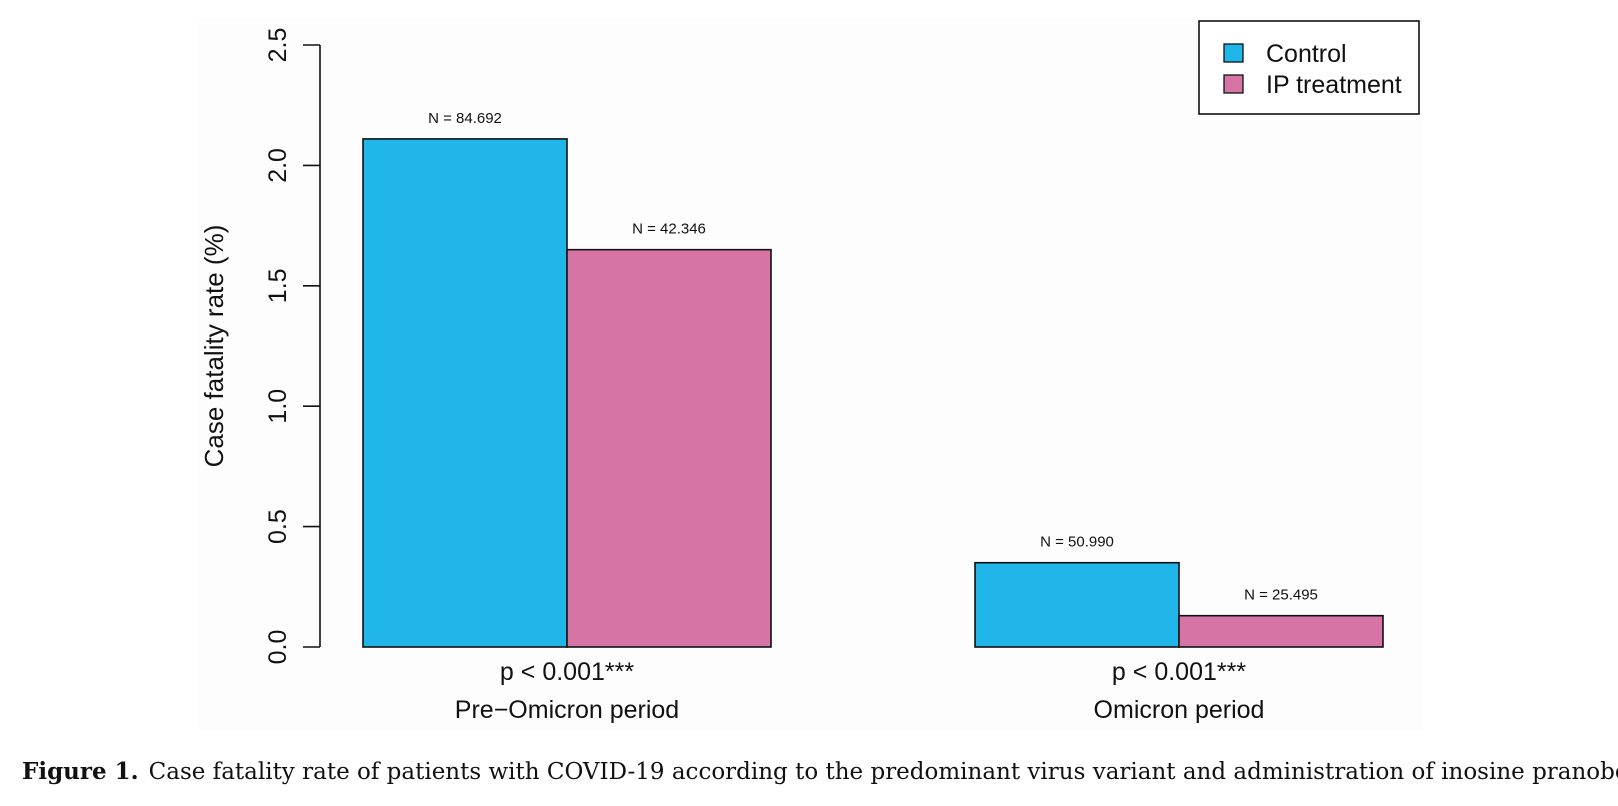  I want to click on bar-data-label: N = 84.692, so click(465, 118).